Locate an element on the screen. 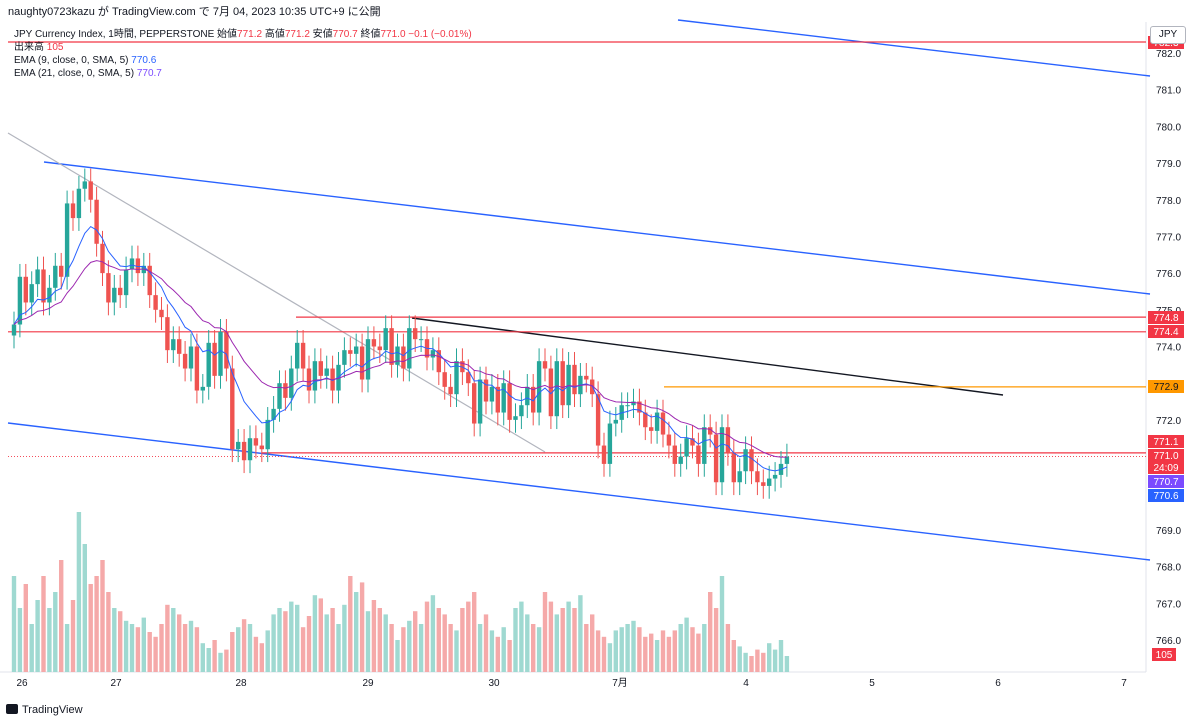  currency-button: JPY is located at coordinates (1168, 35).